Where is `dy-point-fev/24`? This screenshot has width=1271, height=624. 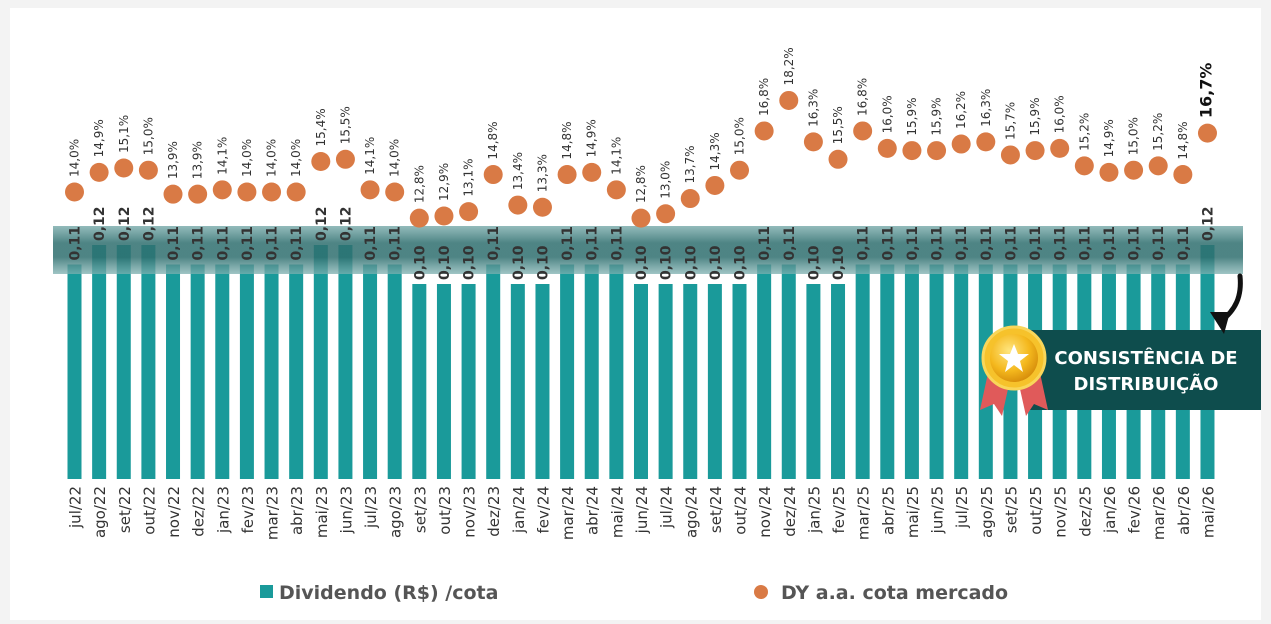
dy-point-fev/24 is located at coordinates (542, 207).